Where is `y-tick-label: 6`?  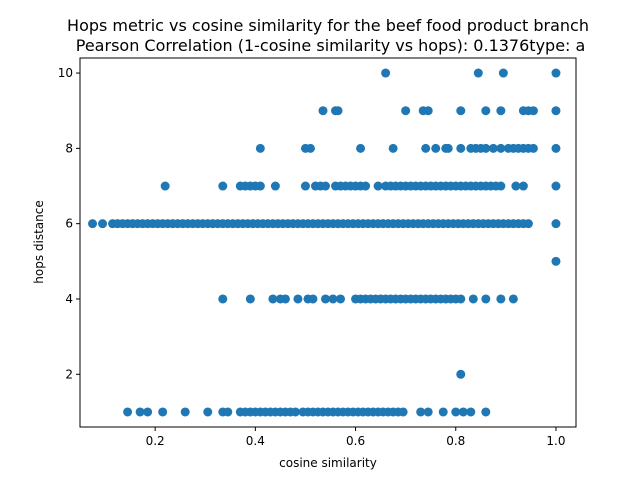
y-tick-label: 6 is located at coordinates (69, 224).